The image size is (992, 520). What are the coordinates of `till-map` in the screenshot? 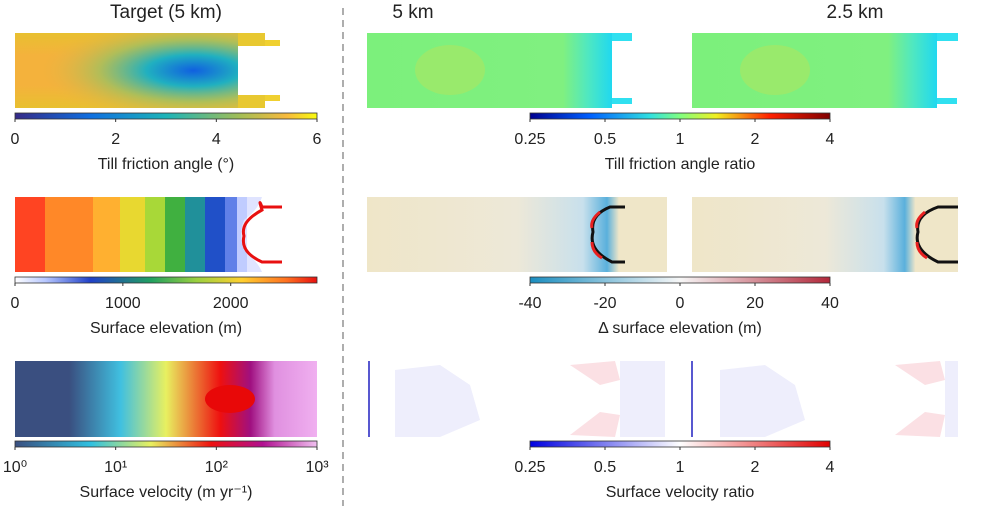 It's located at (147, 70).